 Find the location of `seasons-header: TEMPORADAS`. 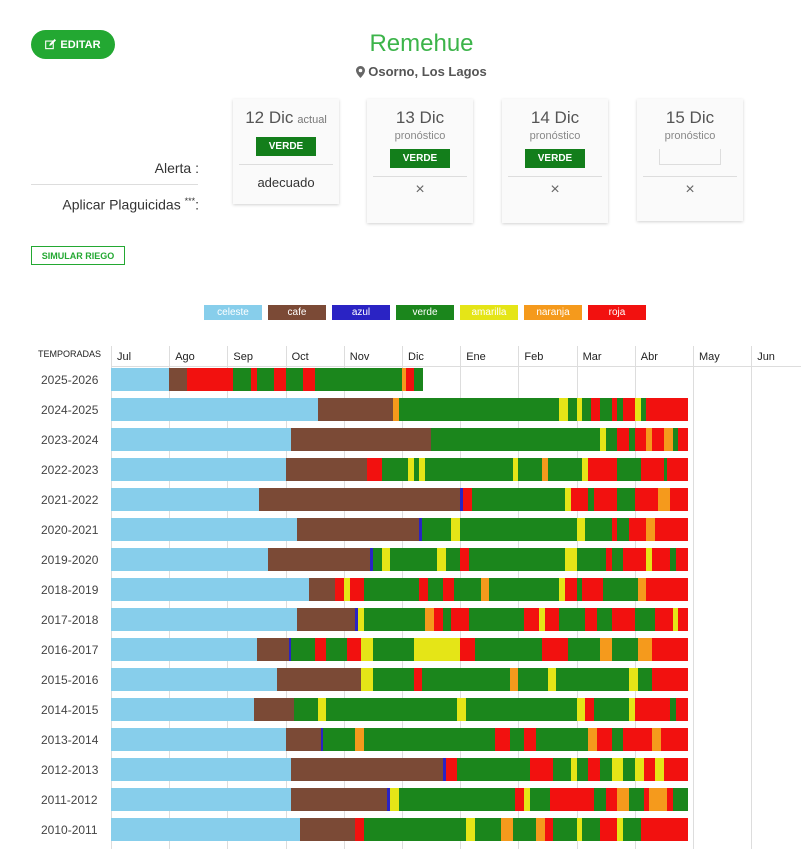

seasons-header: TEMPORADAS is located at coordinates (70, 354).